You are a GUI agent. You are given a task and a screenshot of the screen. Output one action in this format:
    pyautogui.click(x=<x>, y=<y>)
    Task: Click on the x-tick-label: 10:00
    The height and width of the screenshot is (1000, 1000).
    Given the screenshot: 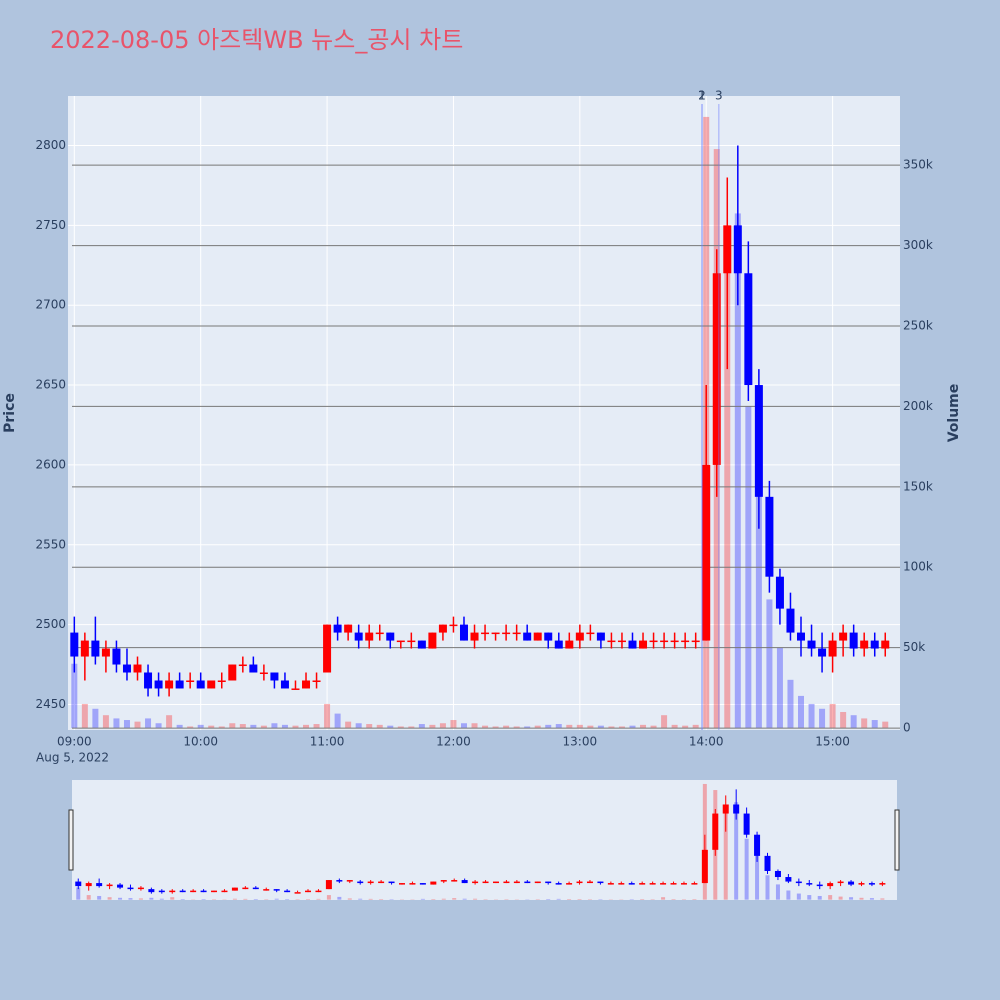 What is the action you would take?
    pyautogui.click(x=200, y=742)
    